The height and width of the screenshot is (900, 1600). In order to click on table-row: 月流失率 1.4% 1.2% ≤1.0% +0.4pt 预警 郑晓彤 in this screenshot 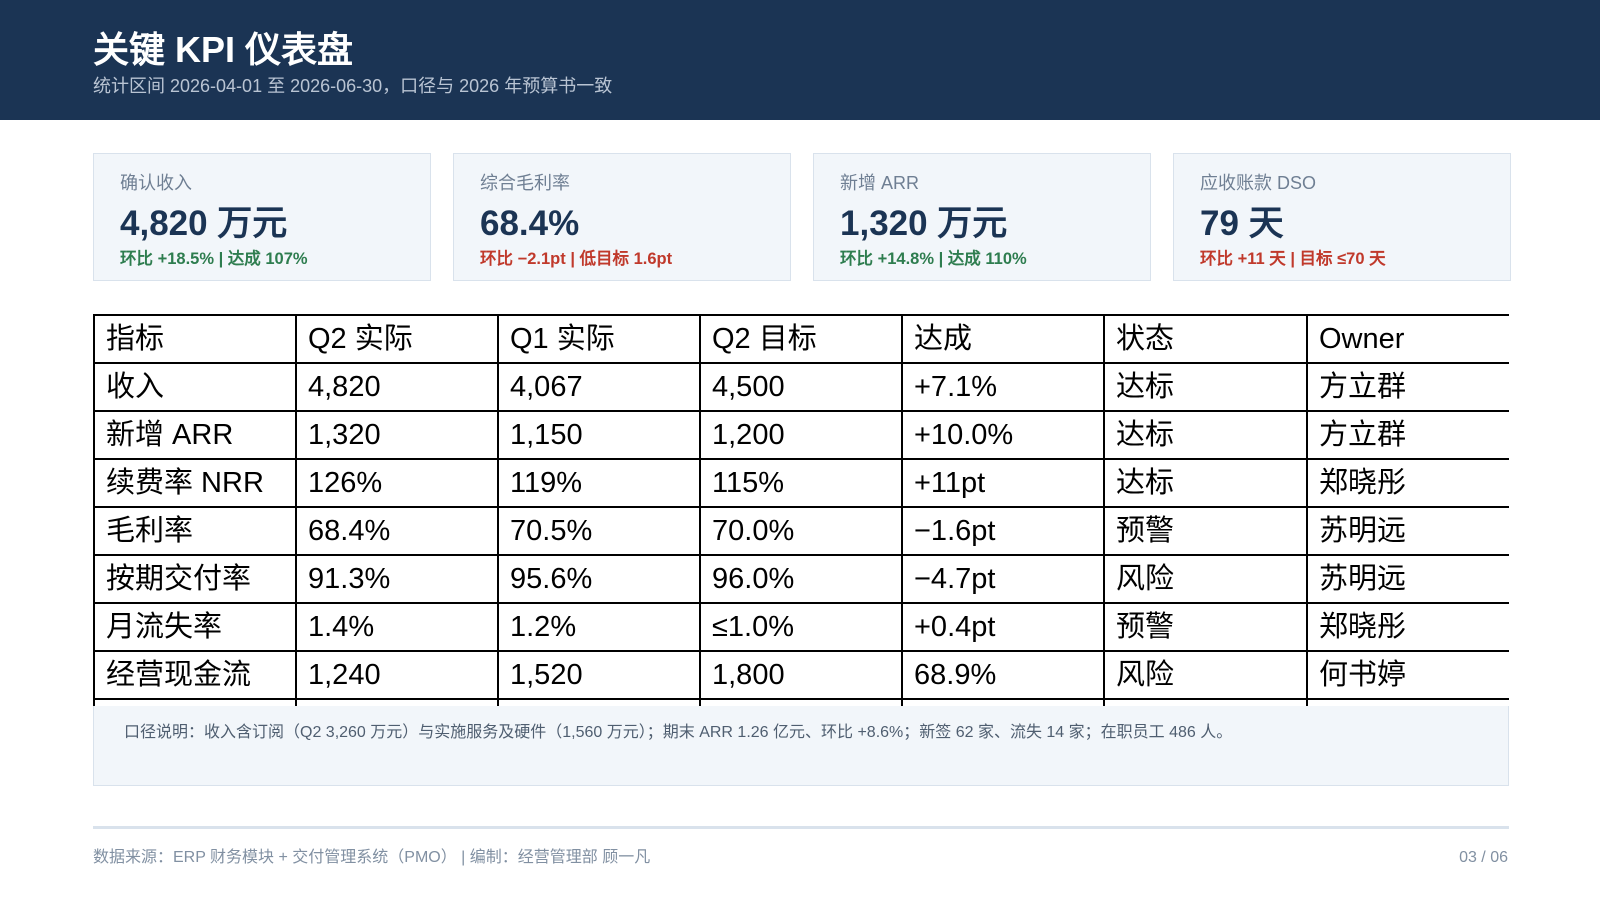, I will do `click(801, 627)`.